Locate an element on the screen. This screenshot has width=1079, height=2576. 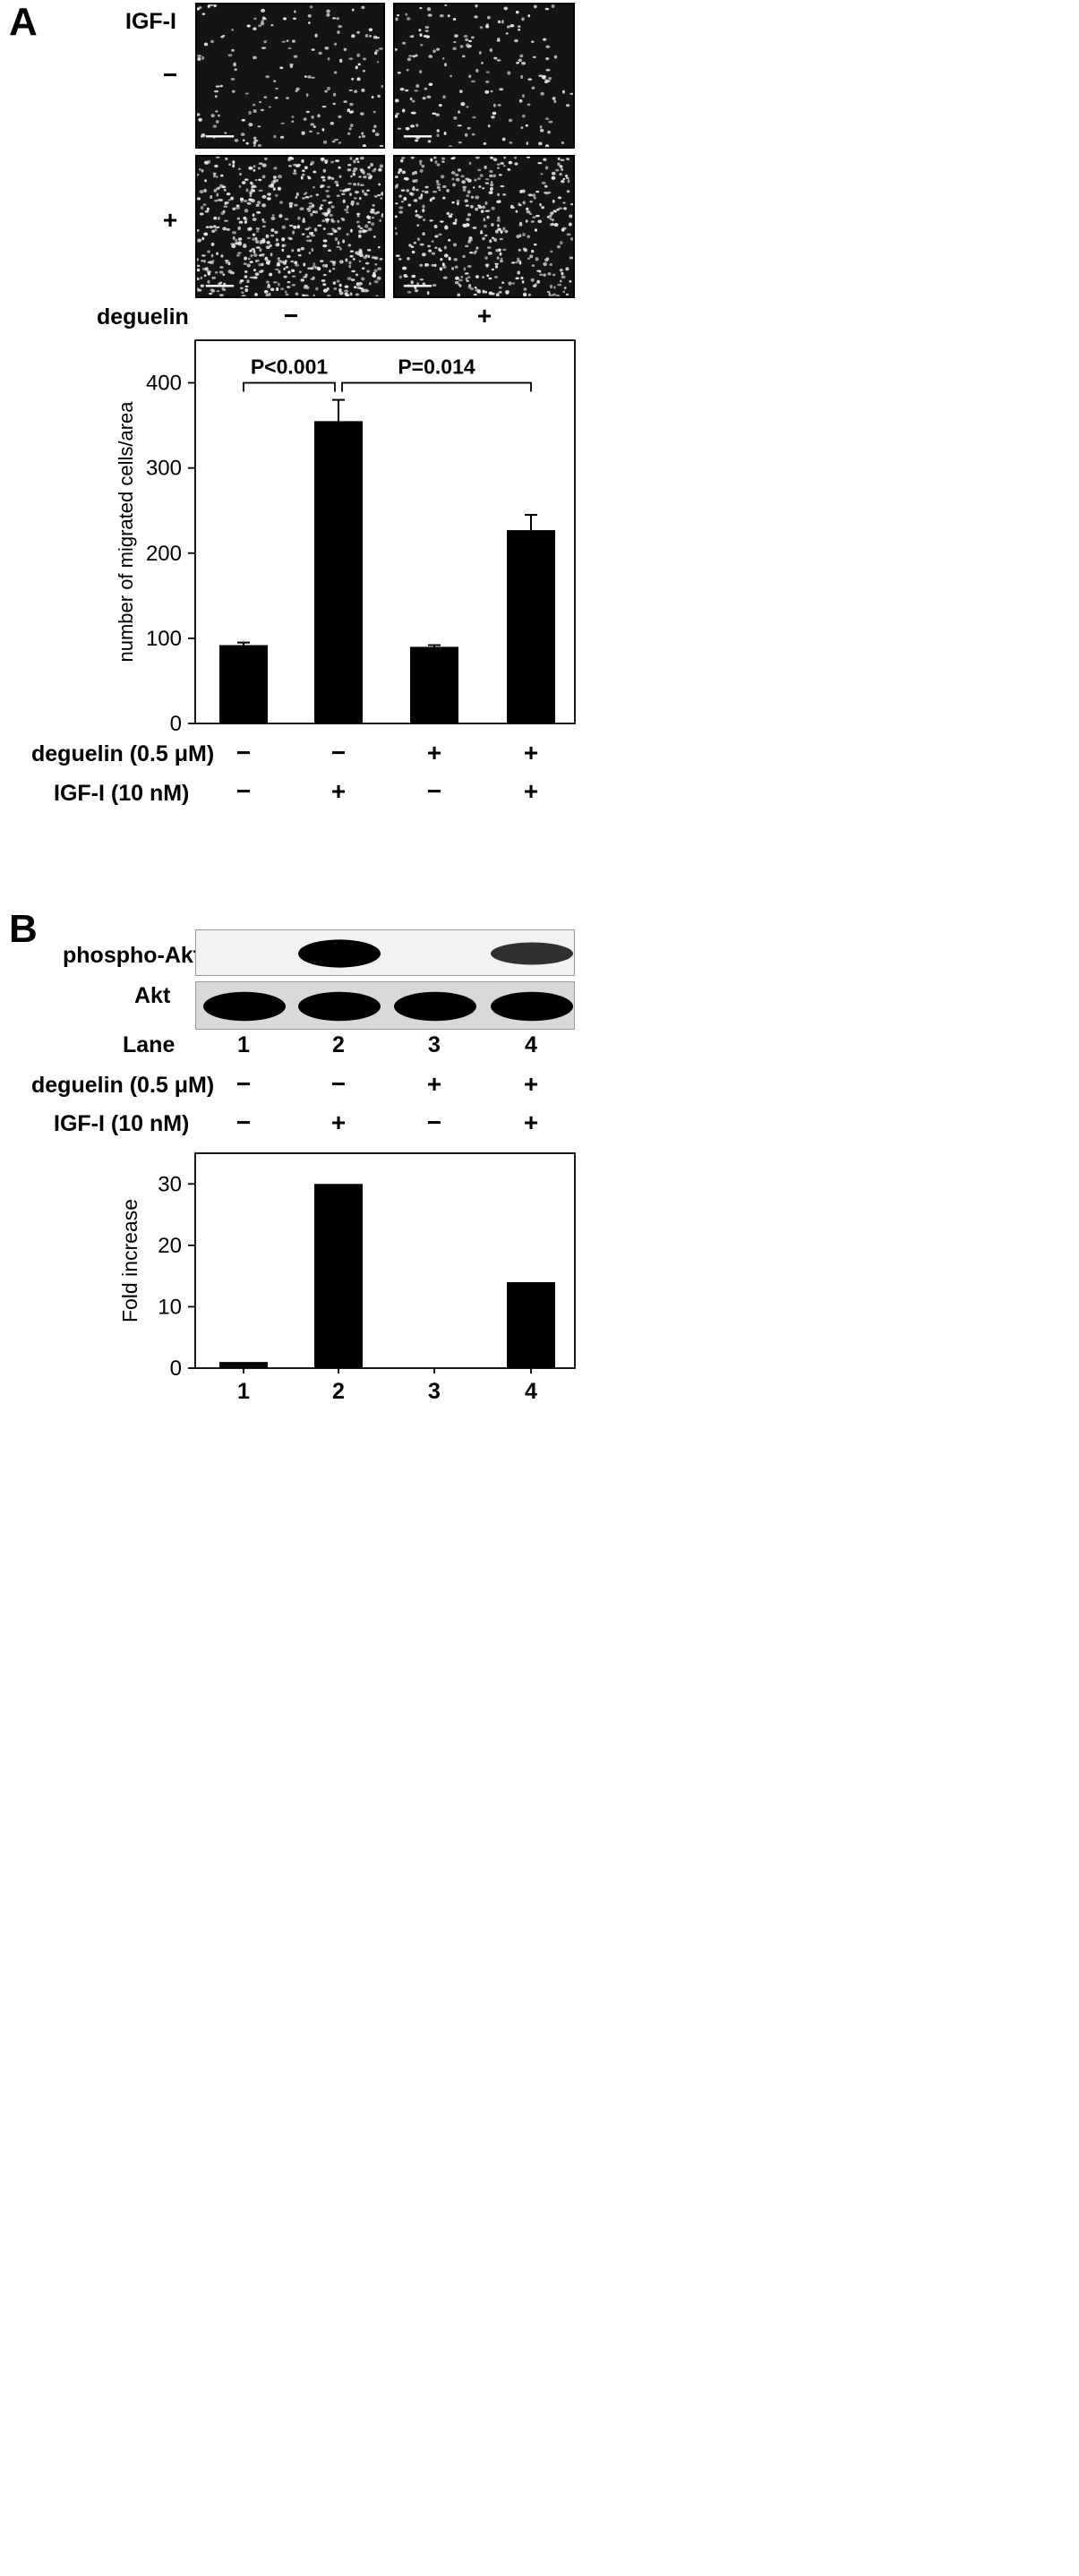
blot-label-akt: Akt is located at coordinates (152, 995).